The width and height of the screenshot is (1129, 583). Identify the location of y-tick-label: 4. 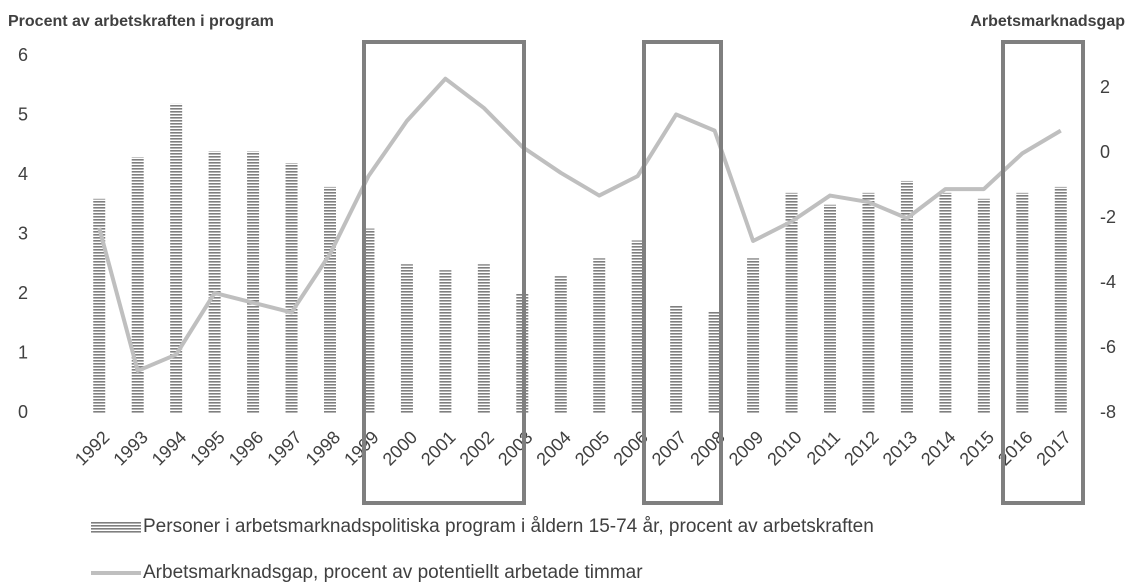
(23, 174).